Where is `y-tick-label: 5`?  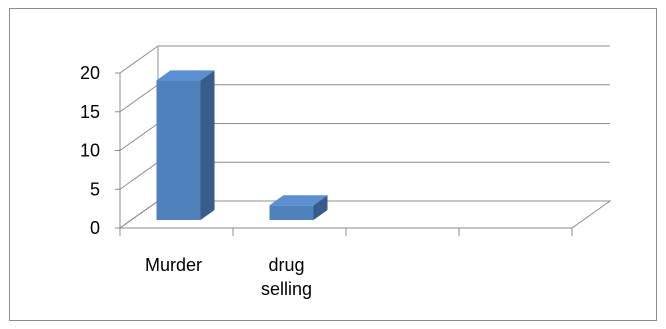 y-tick-label: 5 is located at coordinates (95, 189).